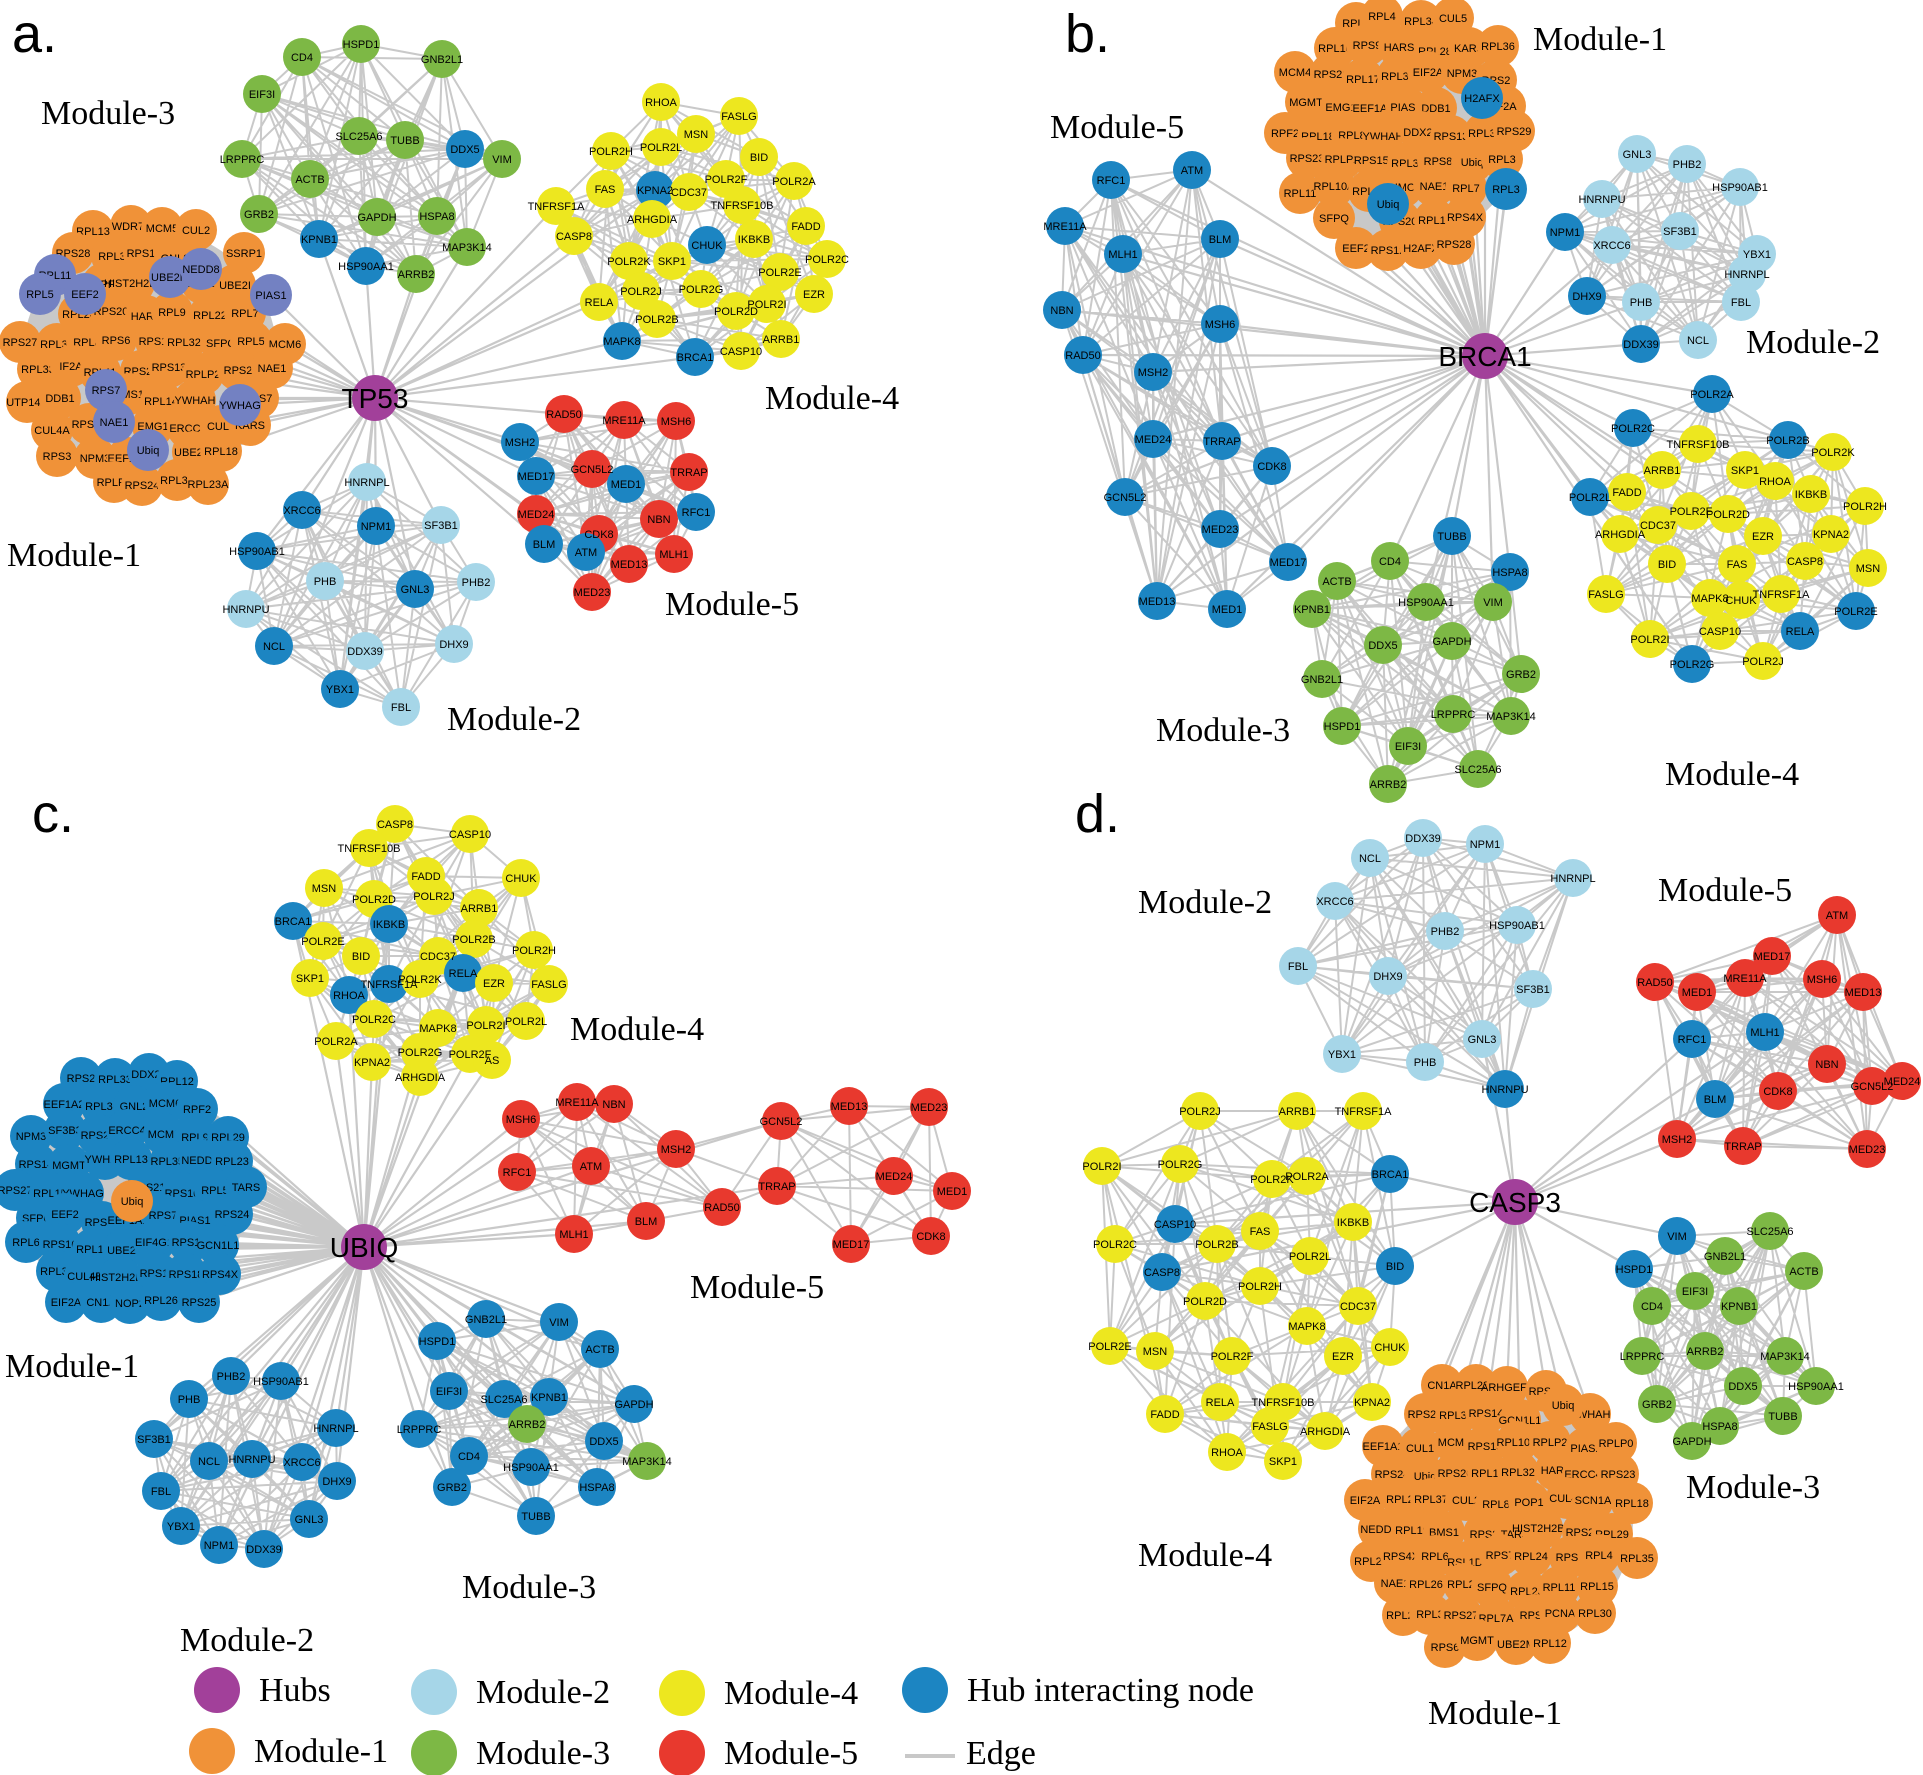 The width and height of the screenshot is (1923, 1775). What do you see at coordinates (1453, 19) in the screenshot?
I see `svg-text: CUL5` at bounding box center [1453, 19].